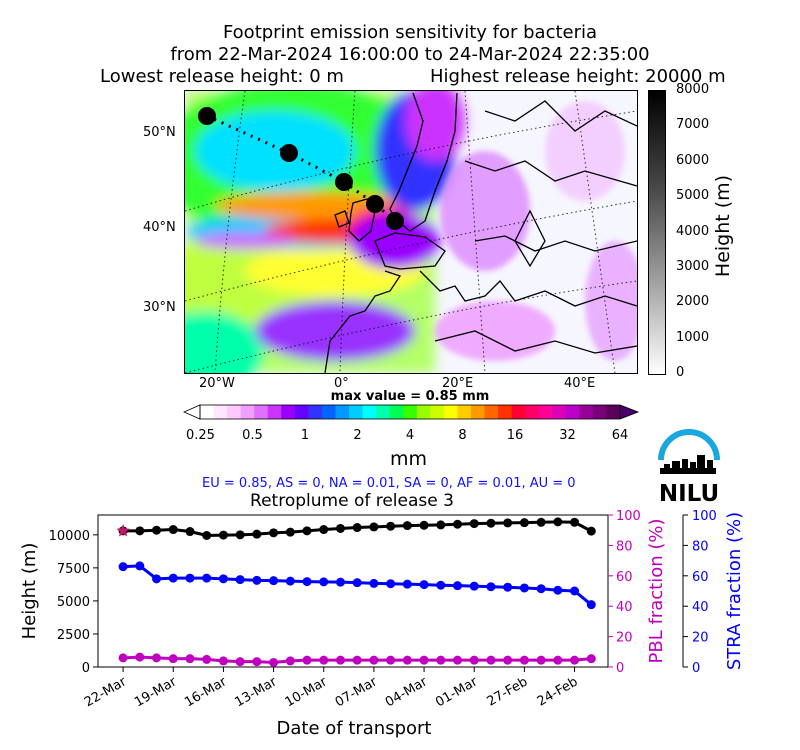 This screenshot has height=750, width=800. I want to click on height-colorbar-tick: 4000, so click(693, 231).